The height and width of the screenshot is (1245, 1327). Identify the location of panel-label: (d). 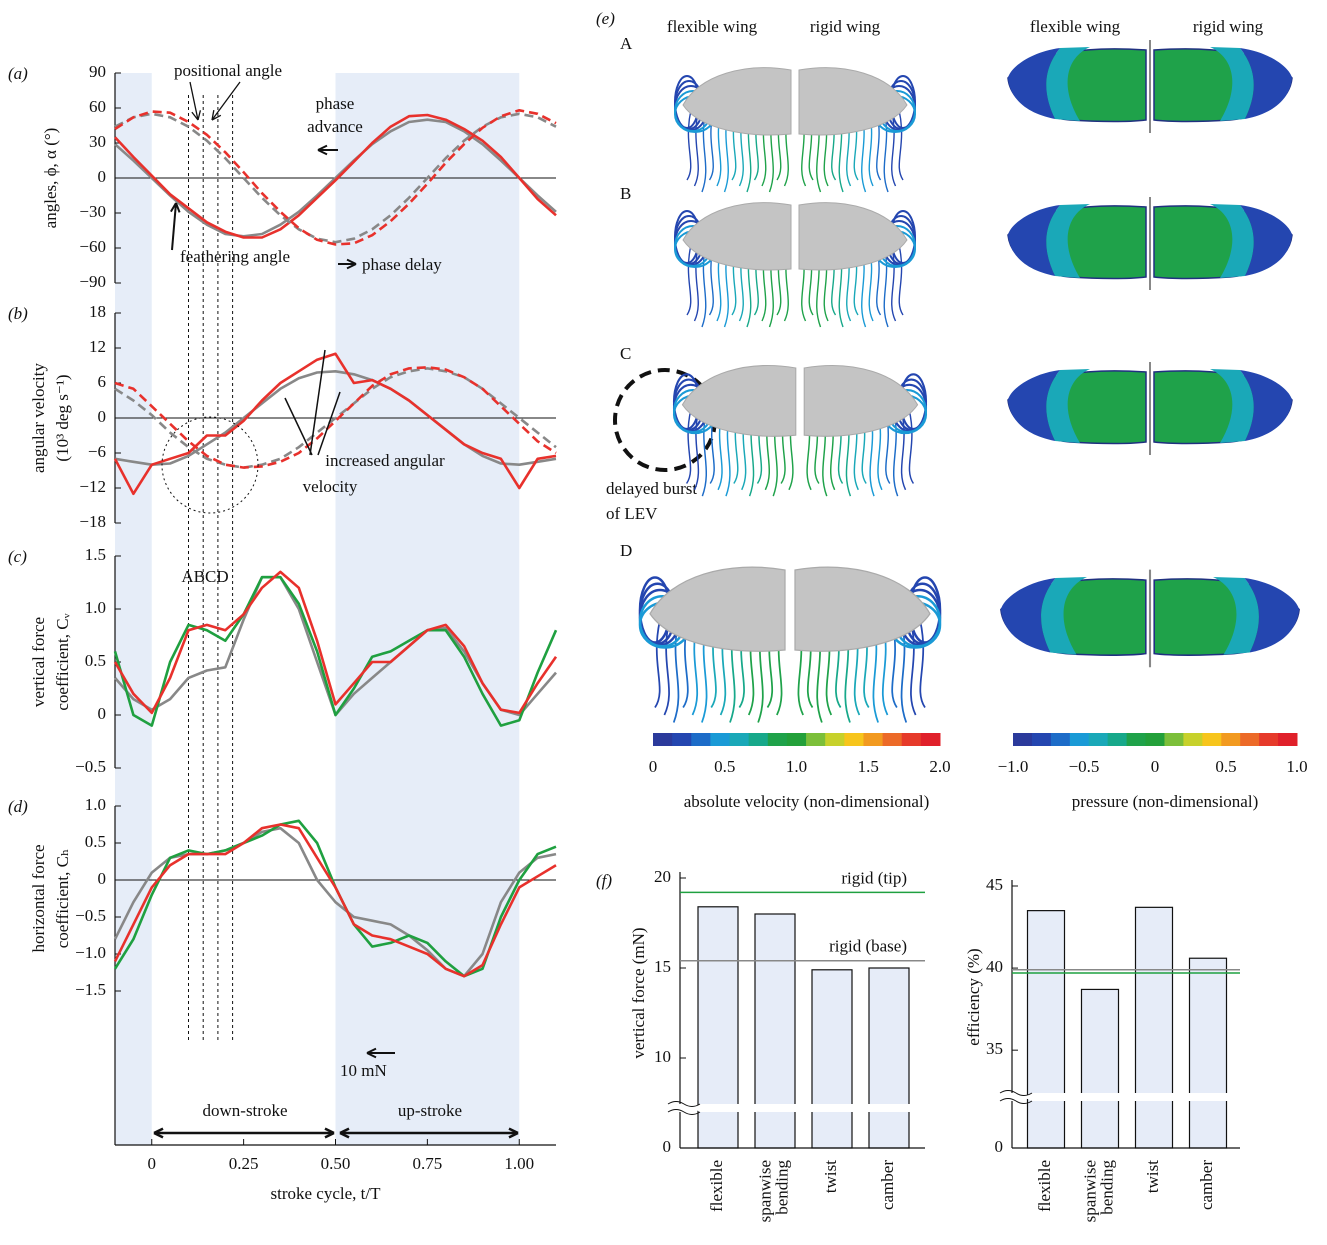
(18, 806).